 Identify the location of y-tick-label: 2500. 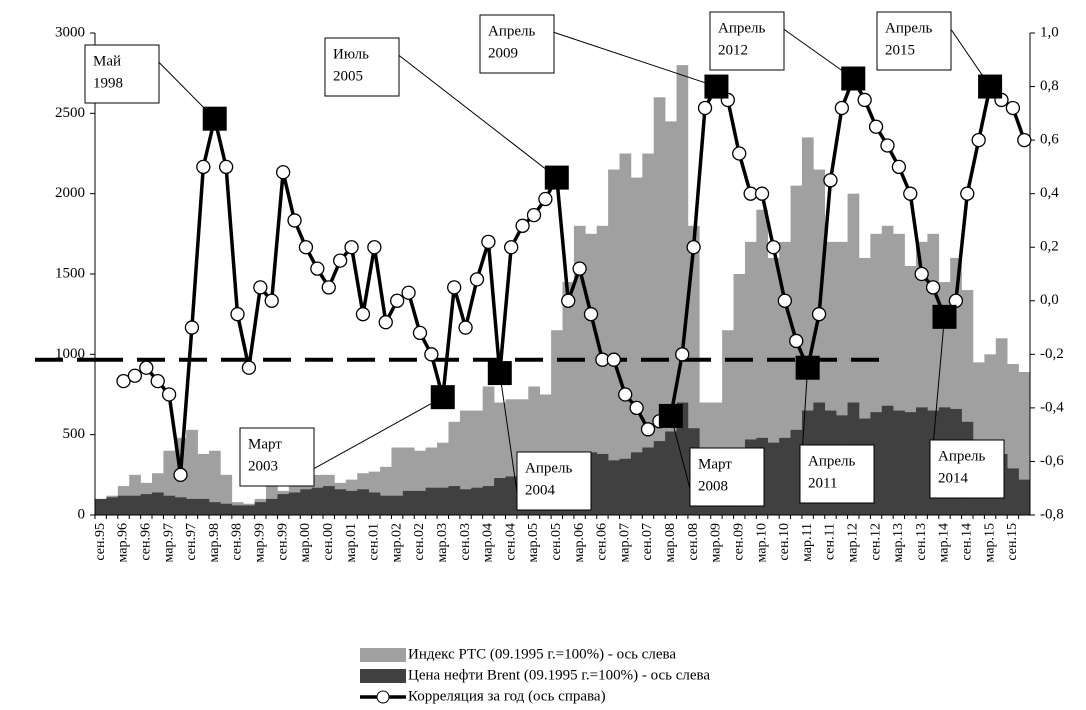
(70, 113).